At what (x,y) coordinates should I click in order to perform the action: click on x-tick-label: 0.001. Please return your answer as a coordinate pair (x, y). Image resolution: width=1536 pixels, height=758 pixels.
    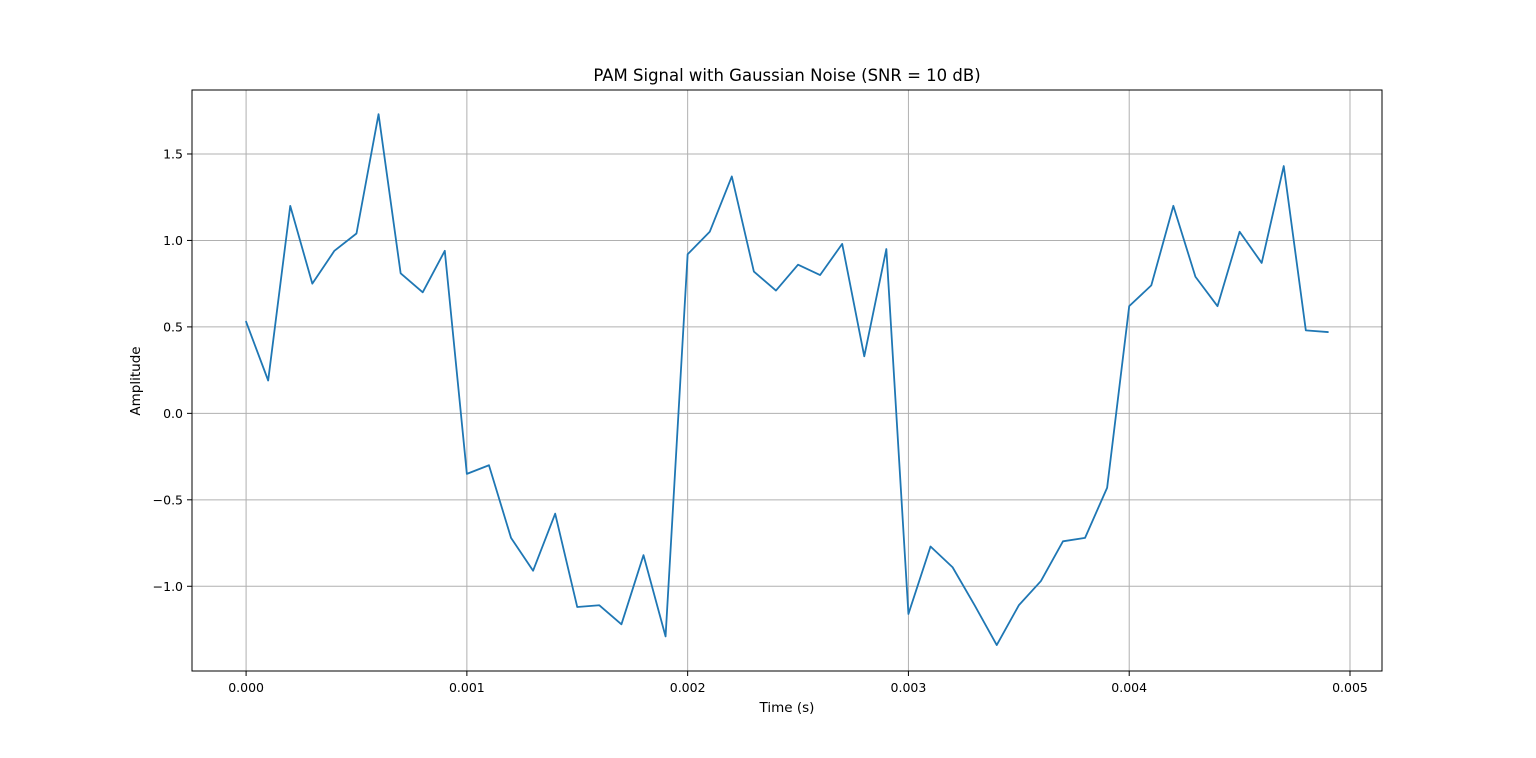
    Looking at the image, I should click on (467, 687).